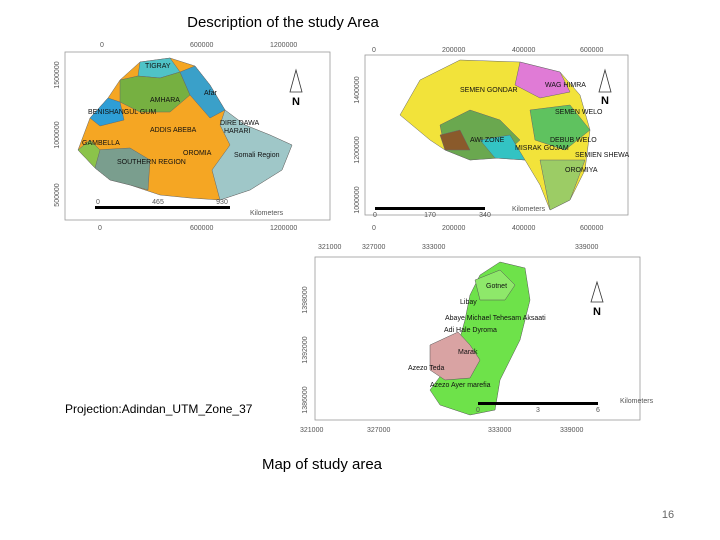 The width and height of the screenshot is (720, 540). I want to click on page-number: 16, so click(668, 515).